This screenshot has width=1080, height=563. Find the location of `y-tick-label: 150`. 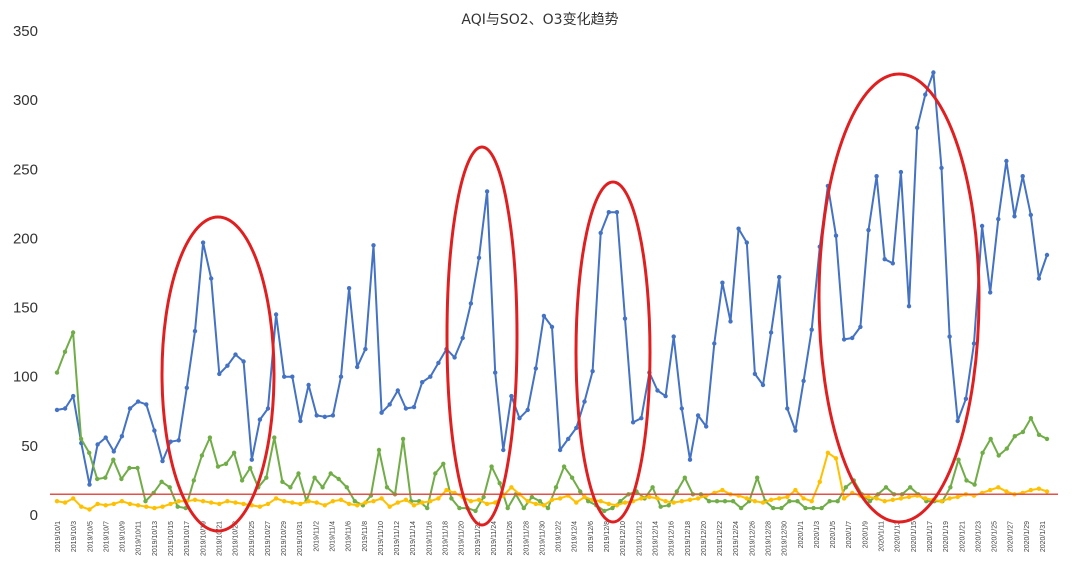

y-tick-label: 150 is located at coordinates (25, 308).